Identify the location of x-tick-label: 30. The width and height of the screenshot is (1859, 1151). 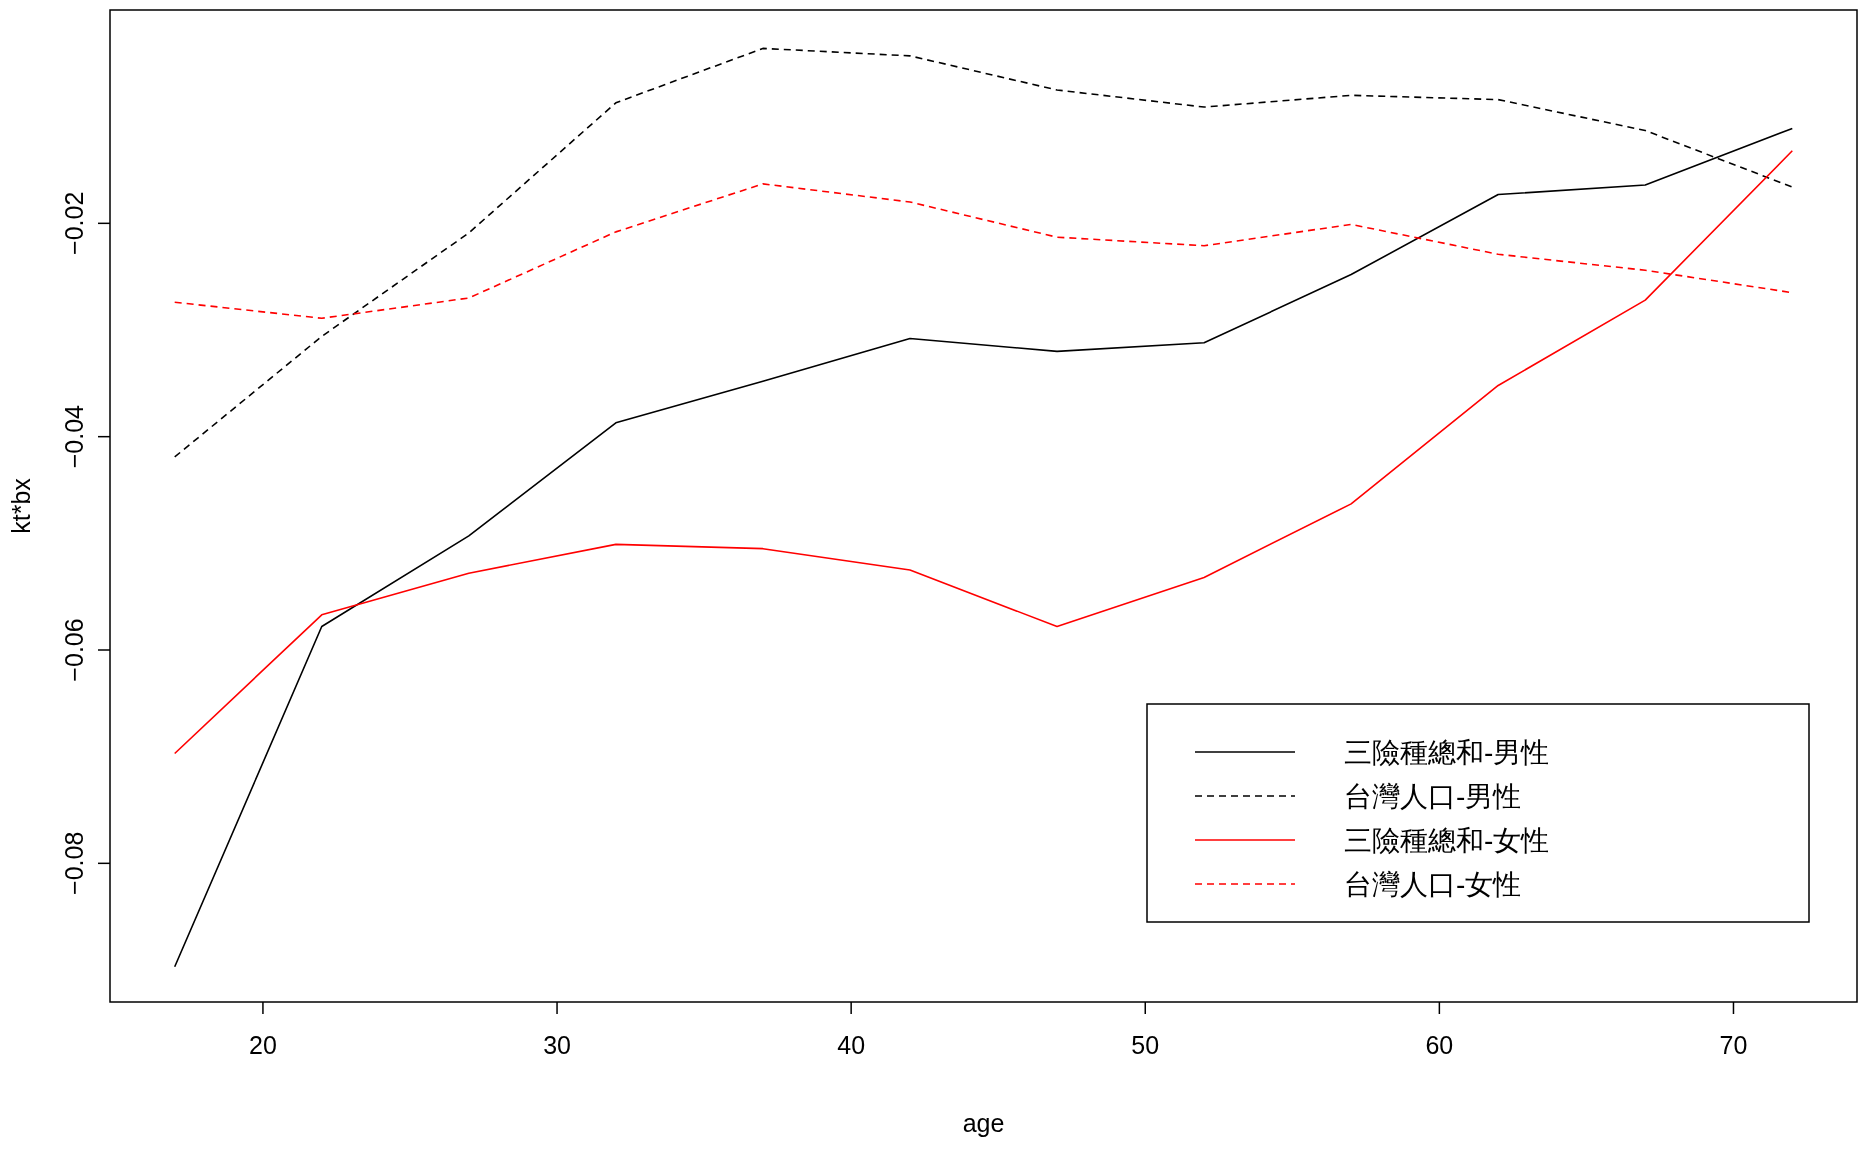
(557, 1045).